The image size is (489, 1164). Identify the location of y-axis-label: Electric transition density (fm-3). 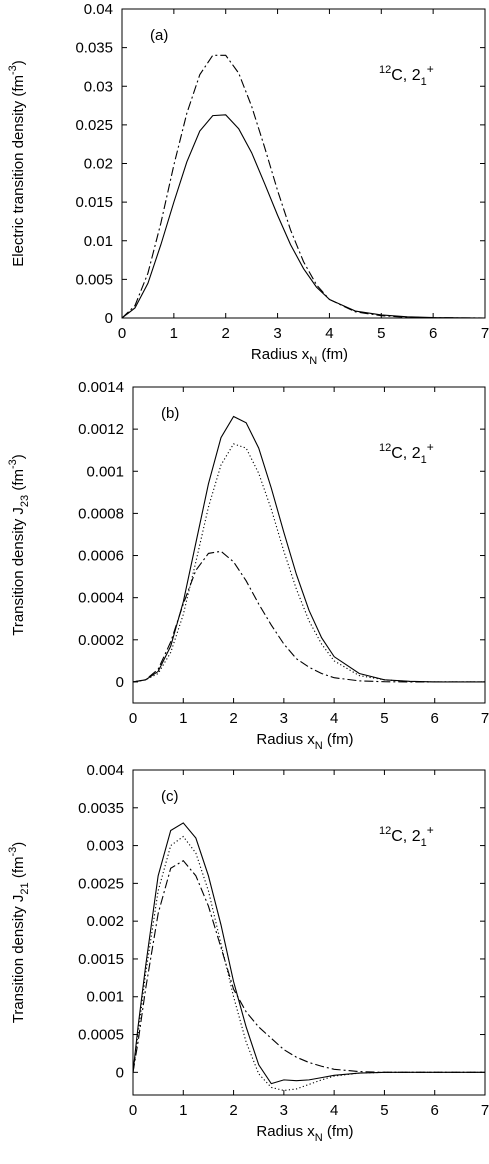
(17, 163).